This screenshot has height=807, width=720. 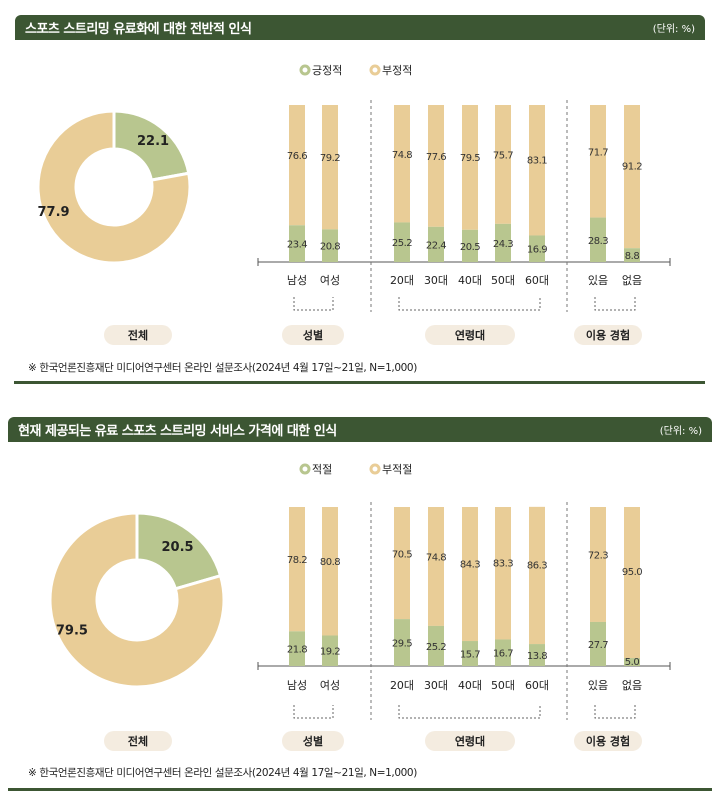 What do you see at coordinates (632, 572) in the screenshot?
I see `bar-value-label: 95.0` at bounding box center [632, 572].